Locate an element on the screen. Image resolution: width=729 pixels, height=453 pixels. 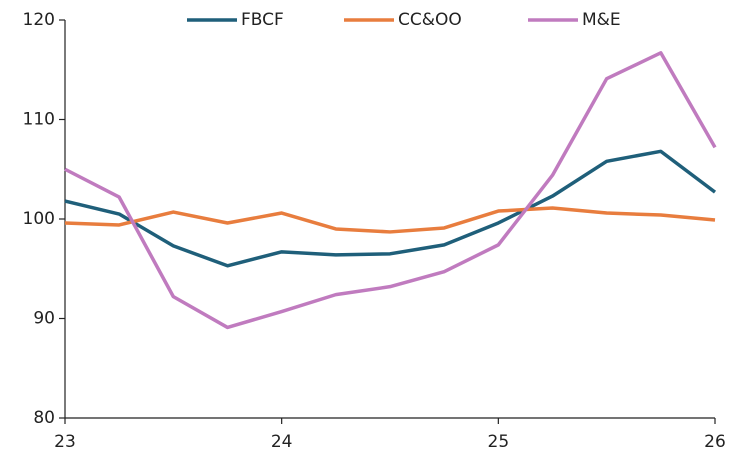
series-line is located at coordinates (390, 220).